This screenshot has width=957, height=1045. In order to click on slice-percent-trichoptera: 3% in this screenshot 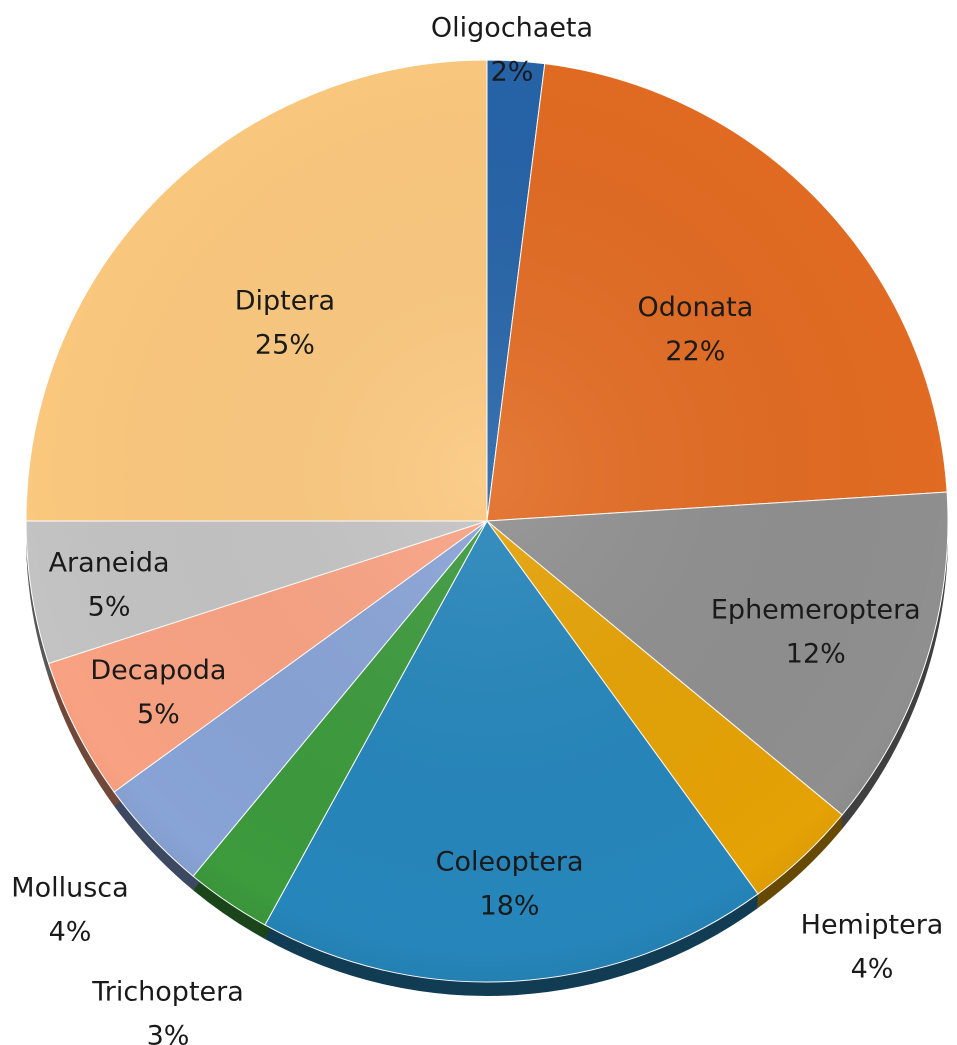, I will do `click(168, 1033)`.